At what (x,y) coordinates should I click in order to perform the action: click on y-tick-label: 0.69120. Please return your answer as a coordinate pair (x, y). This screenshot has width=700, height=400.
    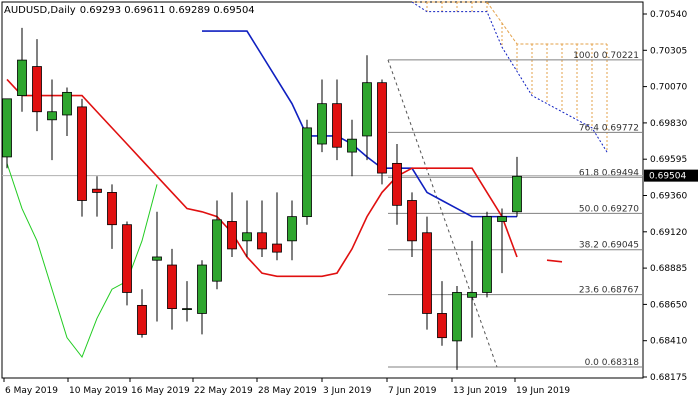
    Looking at the image, I should click on (668, 233).